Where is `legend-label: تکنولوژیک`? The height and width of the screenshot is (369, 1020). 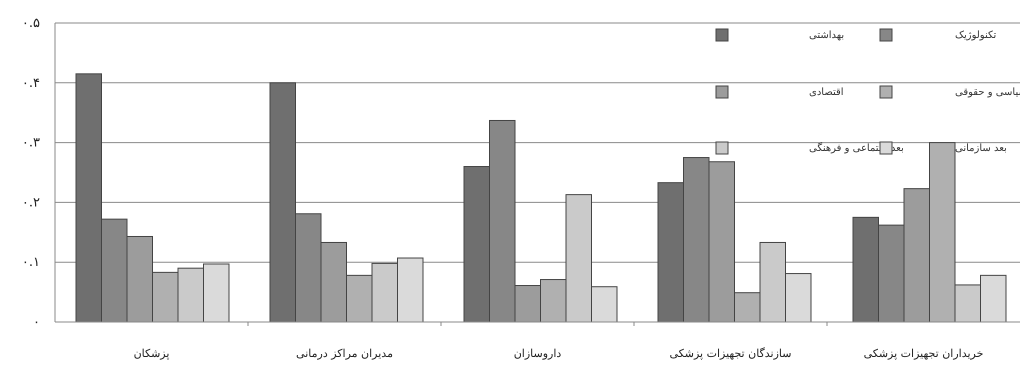 legend-label: تکنولوژیک is located at coordinates (975, 35).